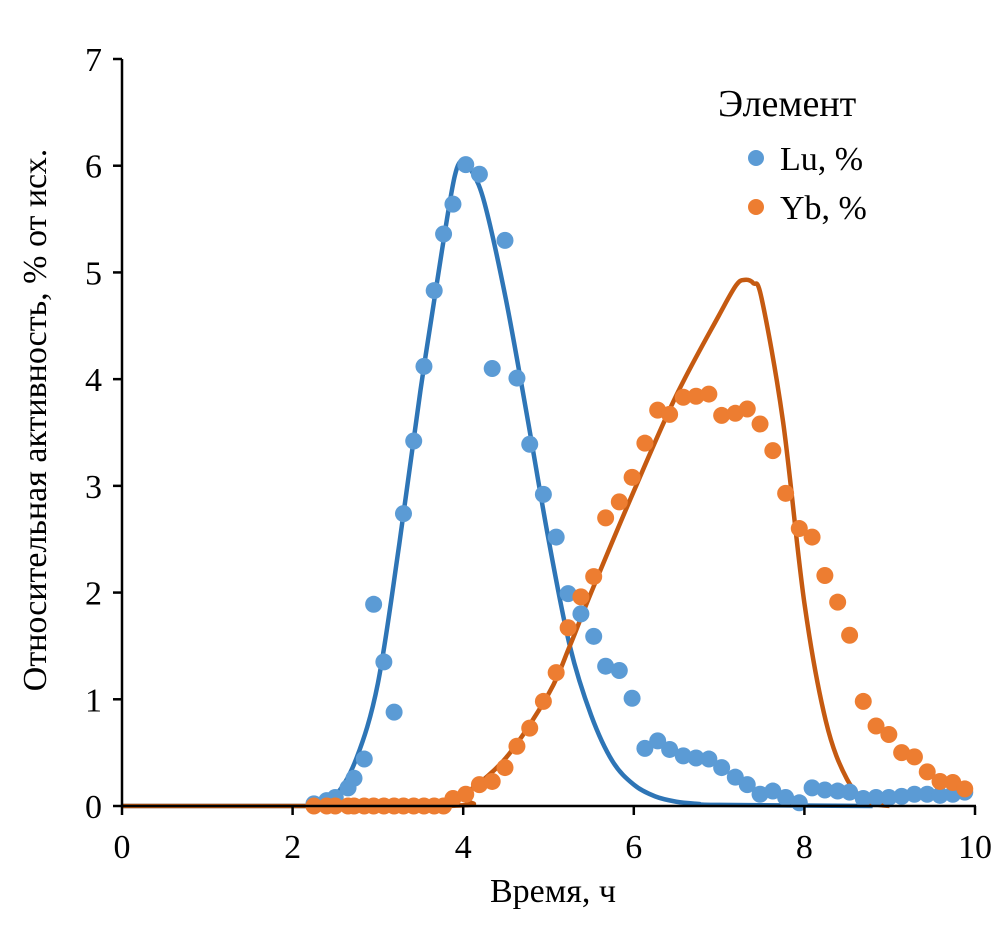  I want to click on y-tick-label: 4, so click(93, 380).